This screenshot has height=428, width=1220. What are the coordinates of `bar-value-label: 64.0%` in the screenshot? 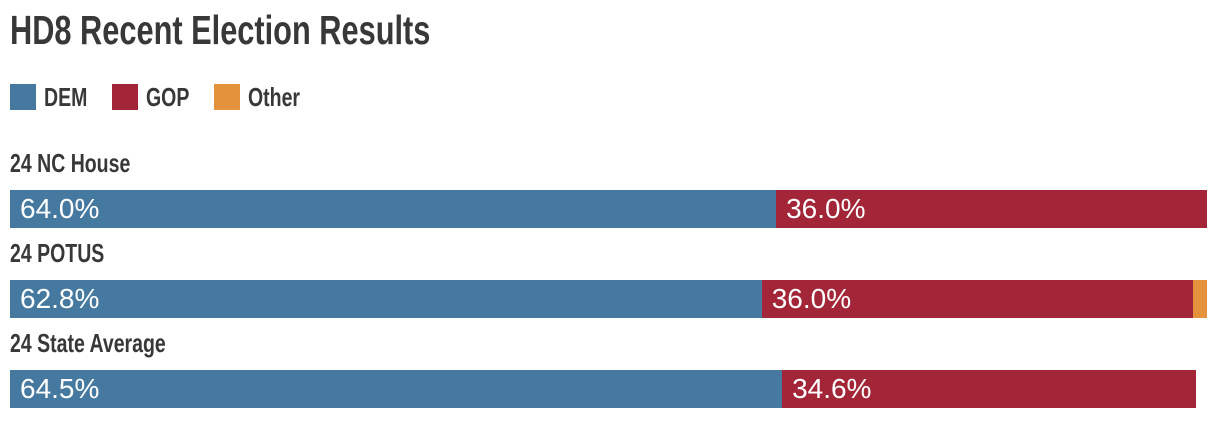 It's located at (60, 208).